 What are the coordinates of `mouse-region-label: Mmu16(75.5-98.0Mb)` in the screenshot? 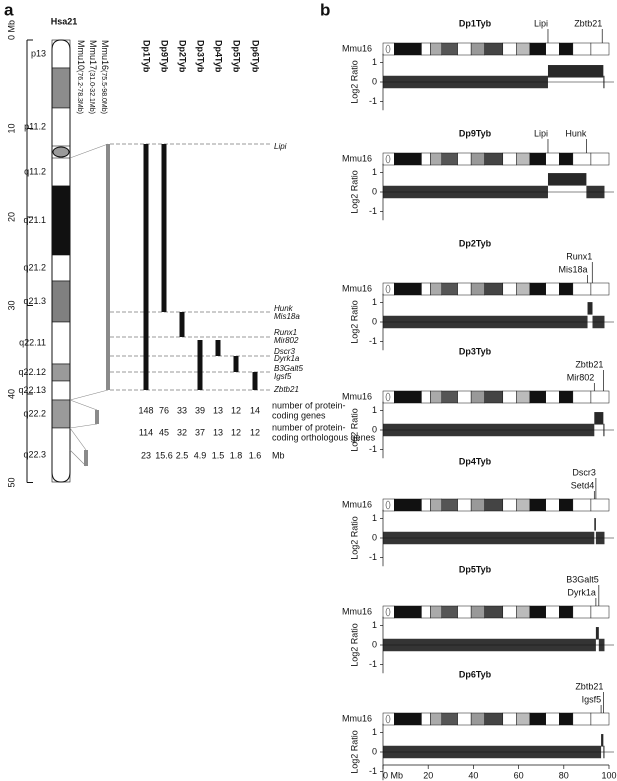 It's located at (105, 77).